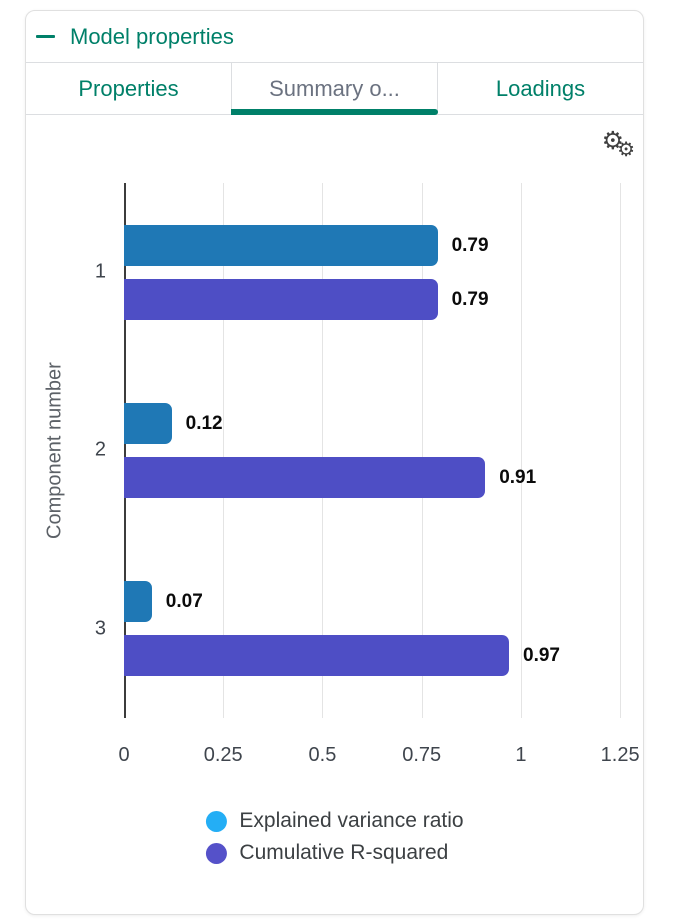 This screenshot has height=924, width=673. Describe the element at coordinates (334, 37) in the screenshot. I see `panel-header: Model properties` at that location.